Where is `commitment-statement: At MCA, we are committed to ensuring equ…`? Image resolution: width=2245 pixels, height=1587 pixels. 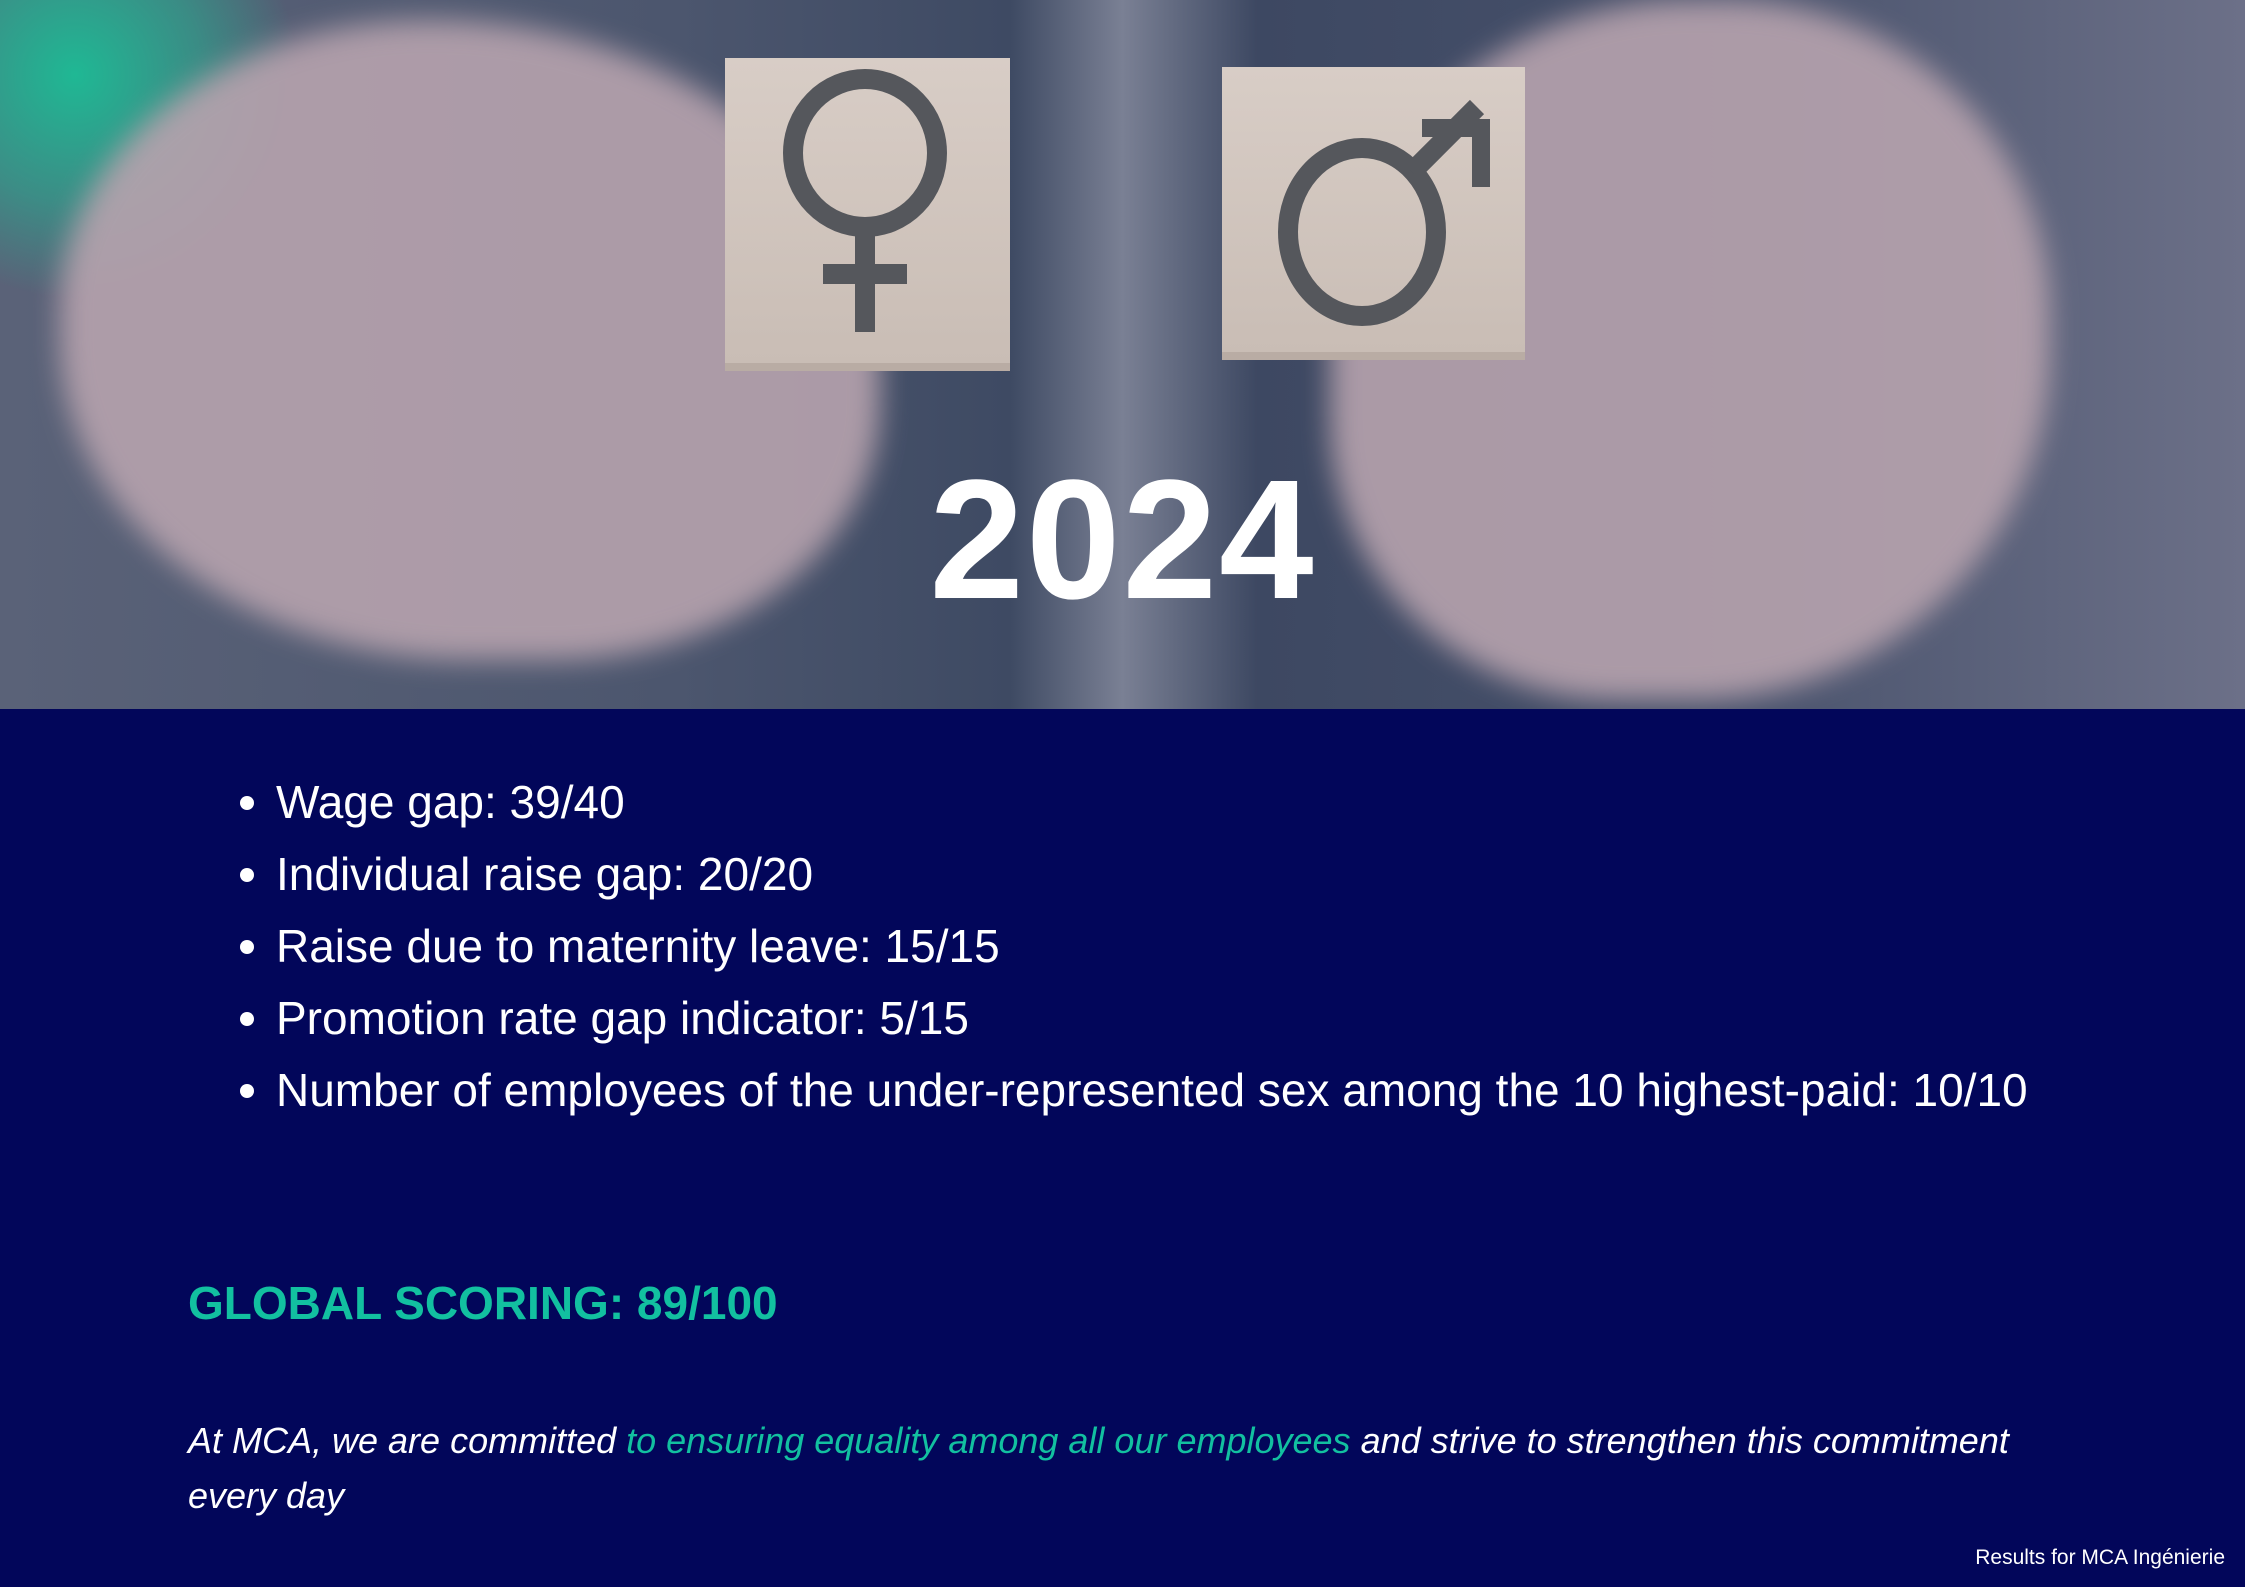 commitment-statement: At MCA, we are committed to ensuring equ… is located at coordinates (1113, 1468).